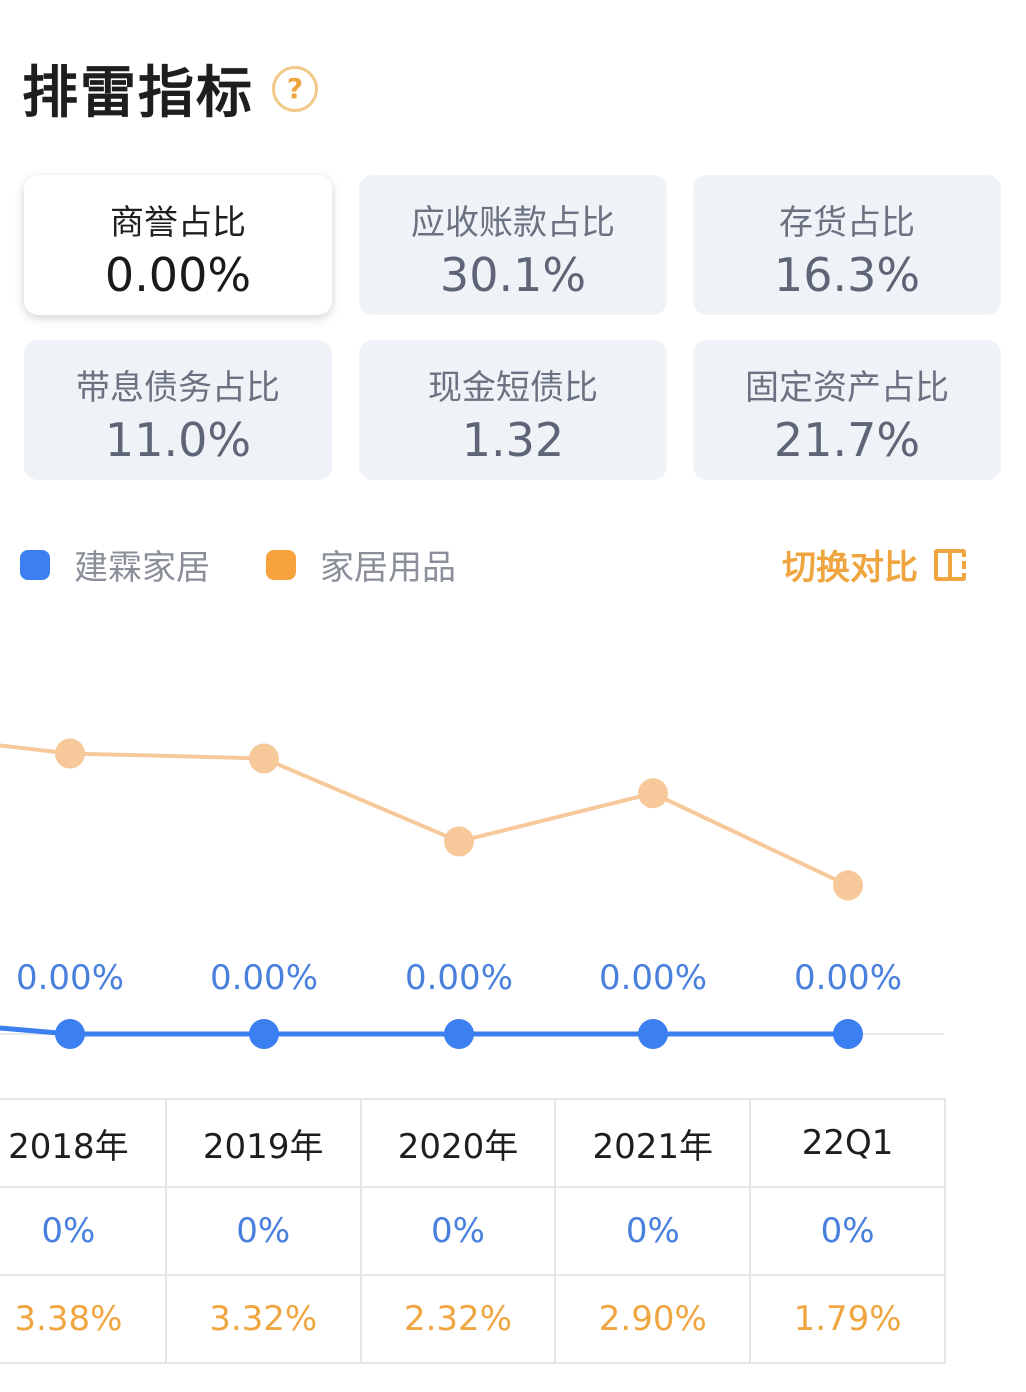  Describe the element at coordinates (847, 1319) in the screenshot. I see `table-cell: 1.79%` at that location.